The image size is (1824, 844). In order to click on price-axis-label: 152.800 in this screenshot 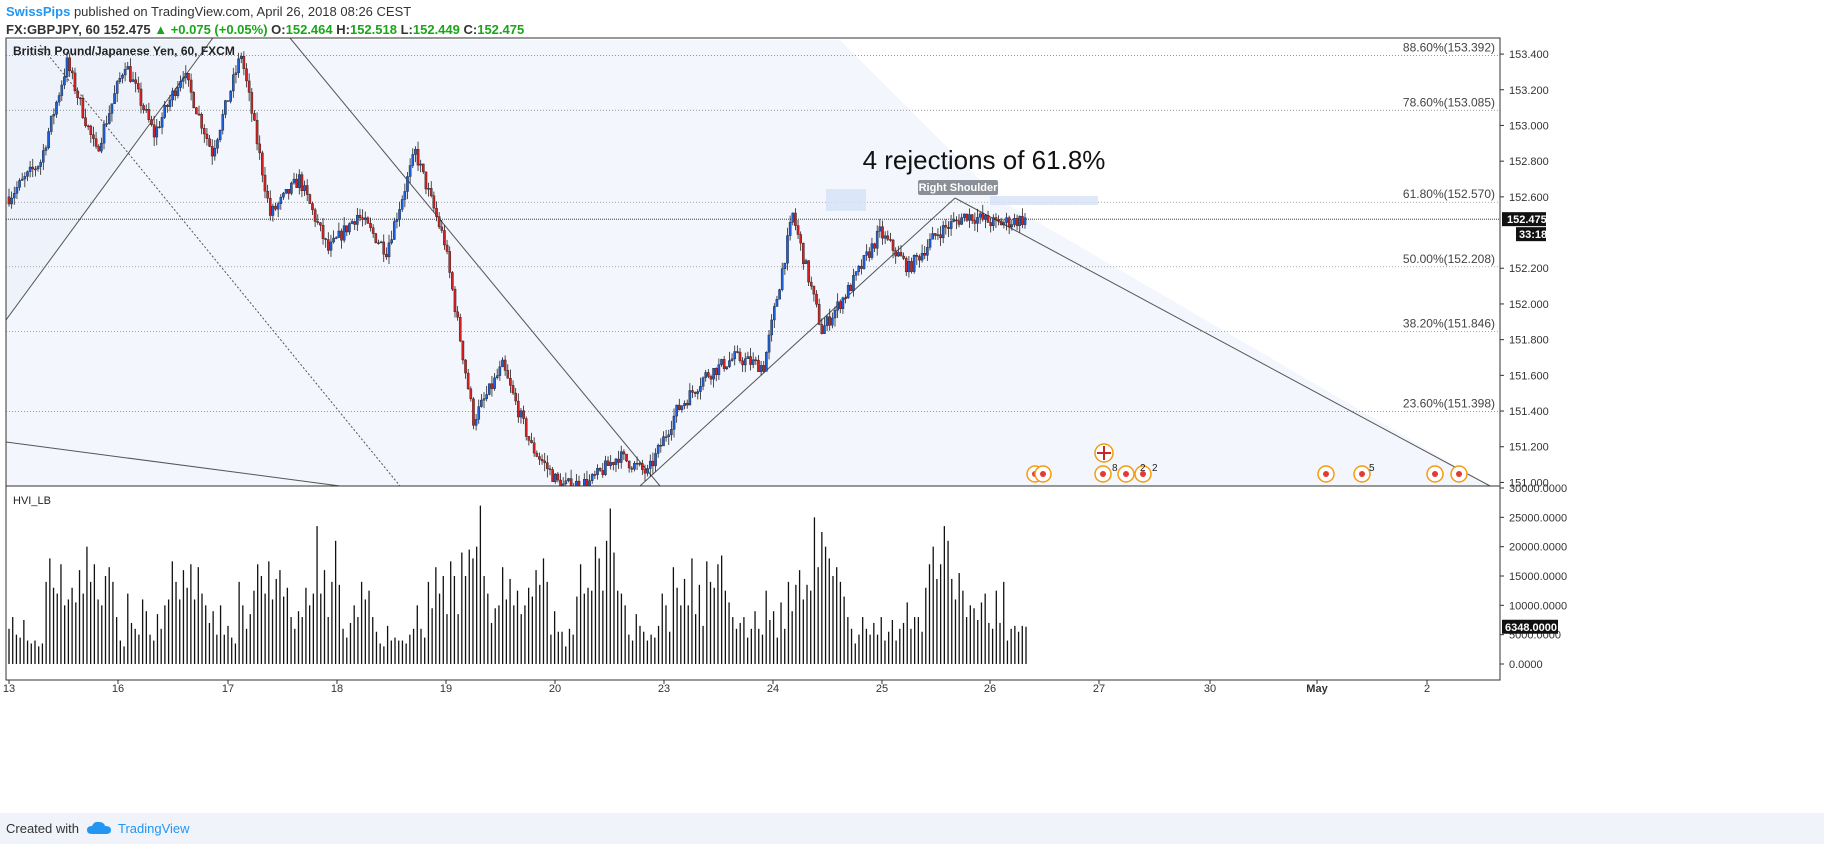, I will do `click(1529, 162)`.